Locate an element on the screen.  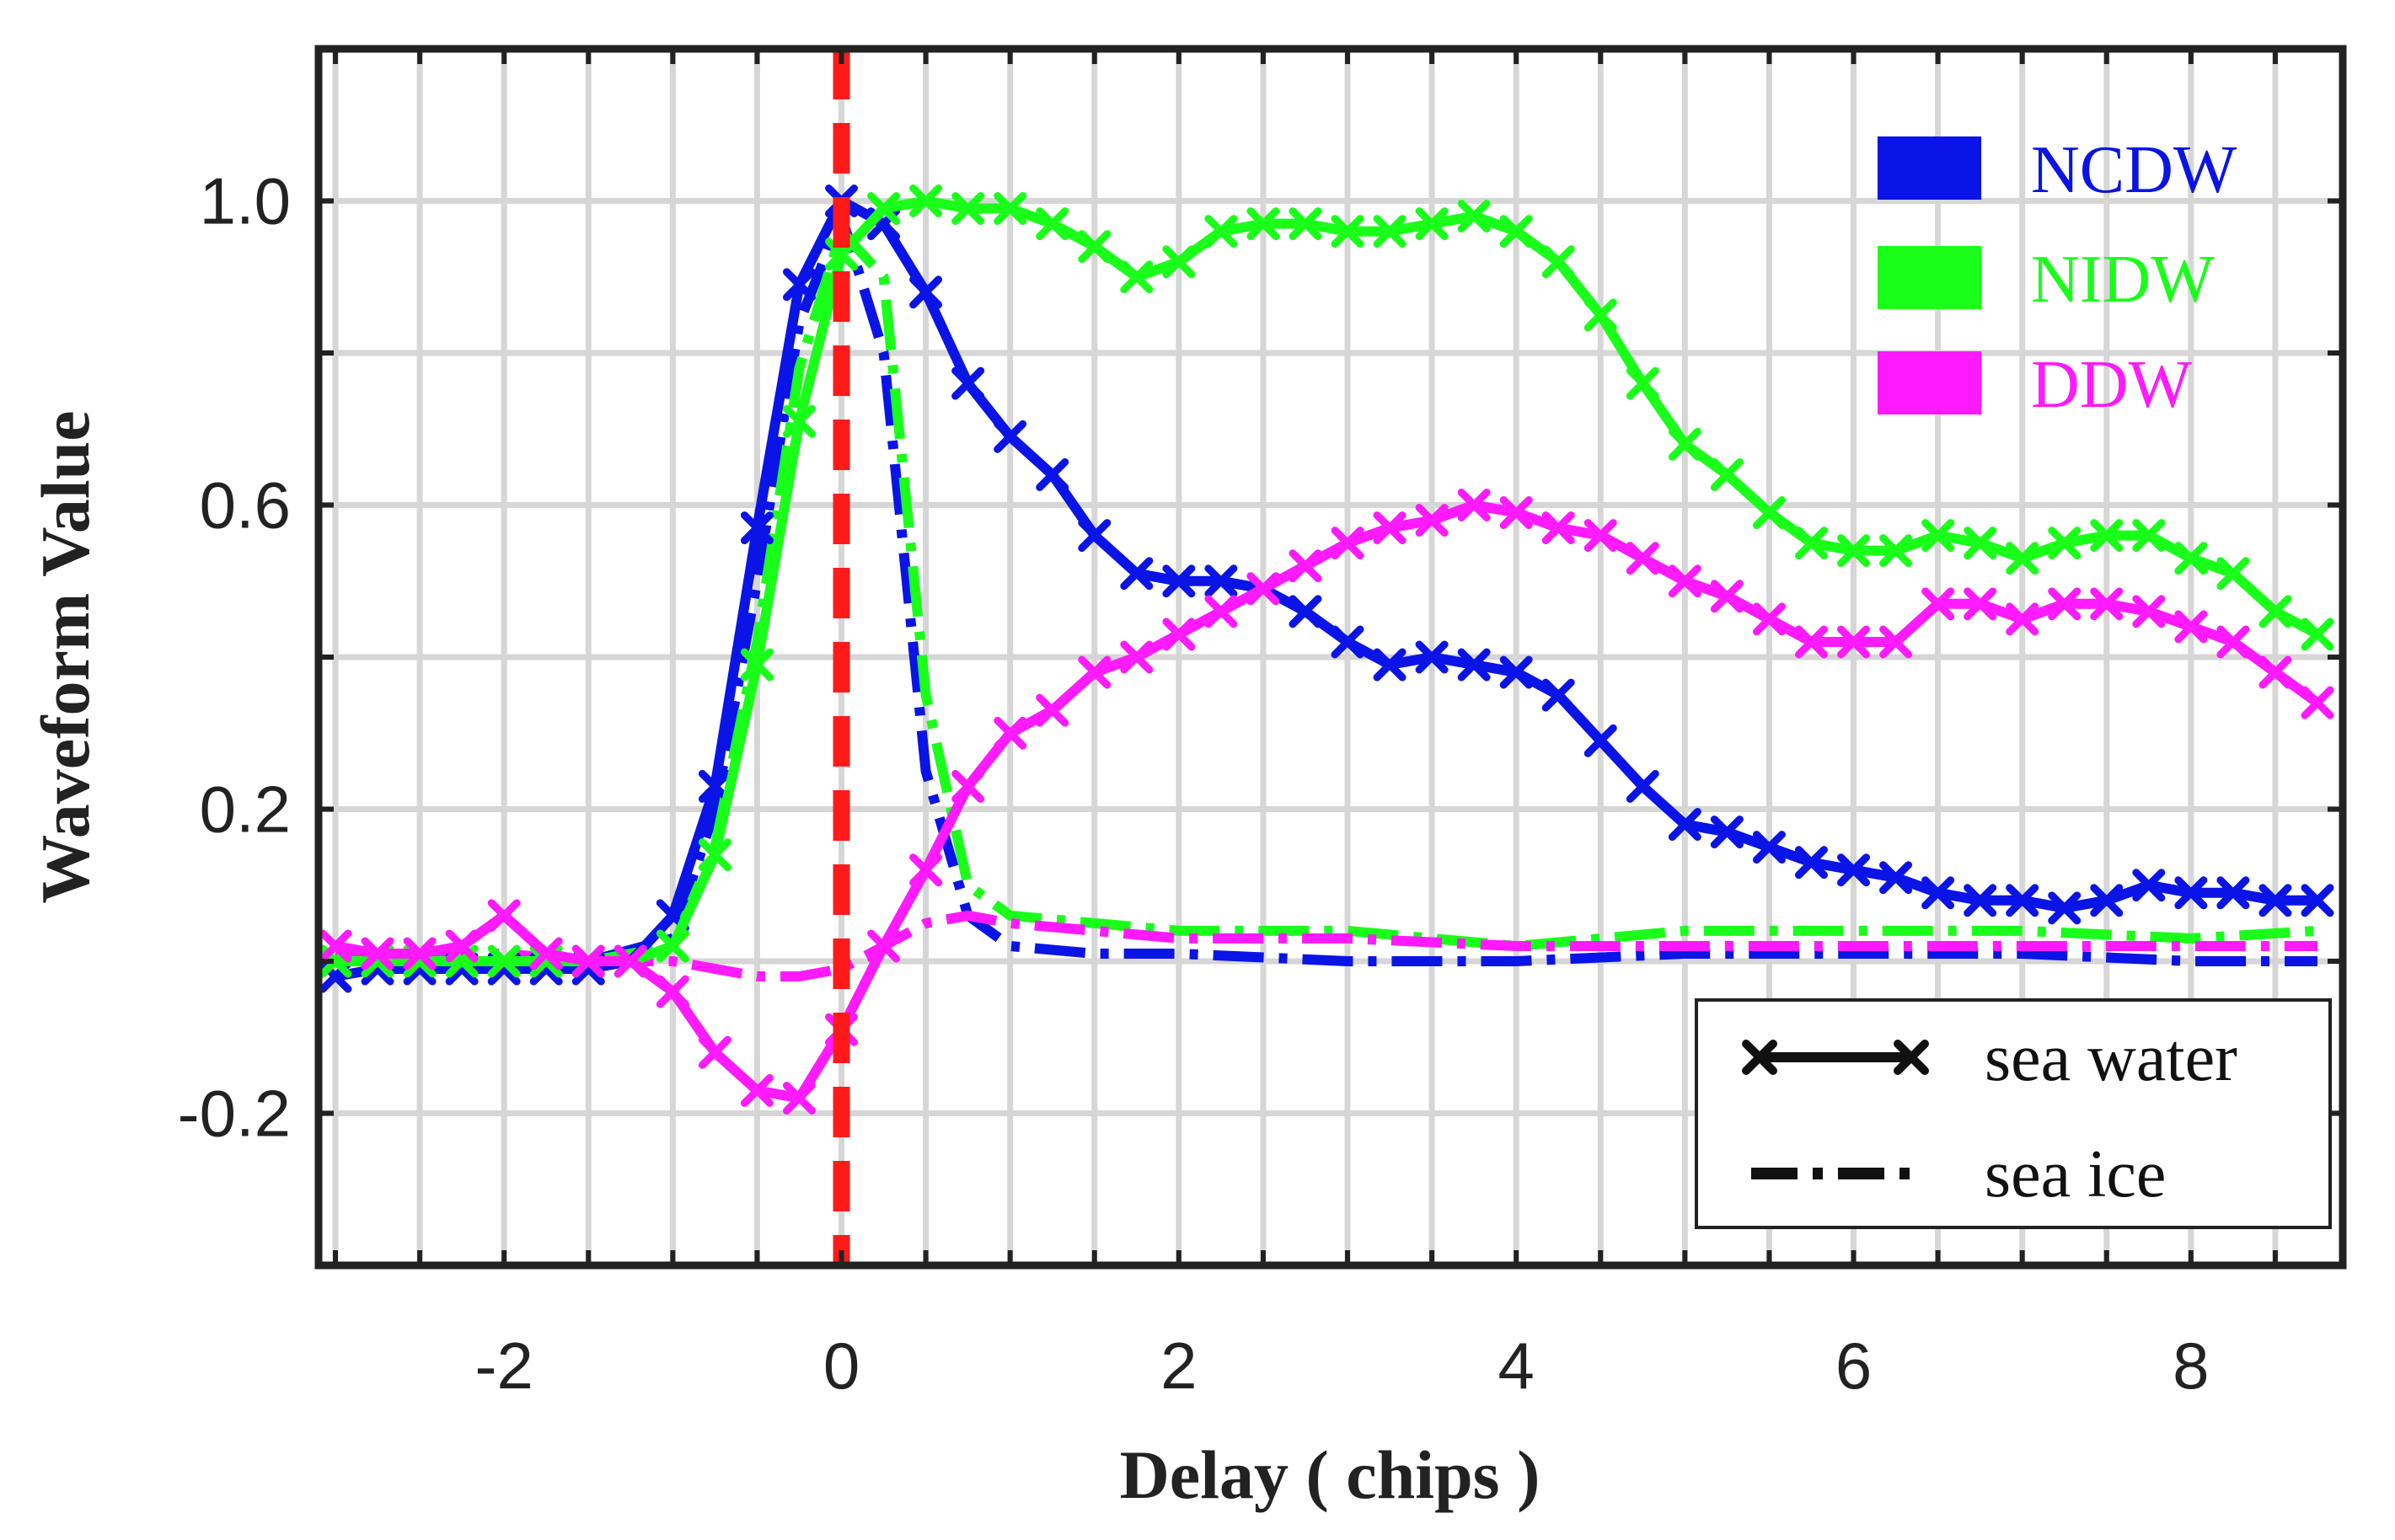
legend-label: sea ice is located at coordinates (2075, 1174).